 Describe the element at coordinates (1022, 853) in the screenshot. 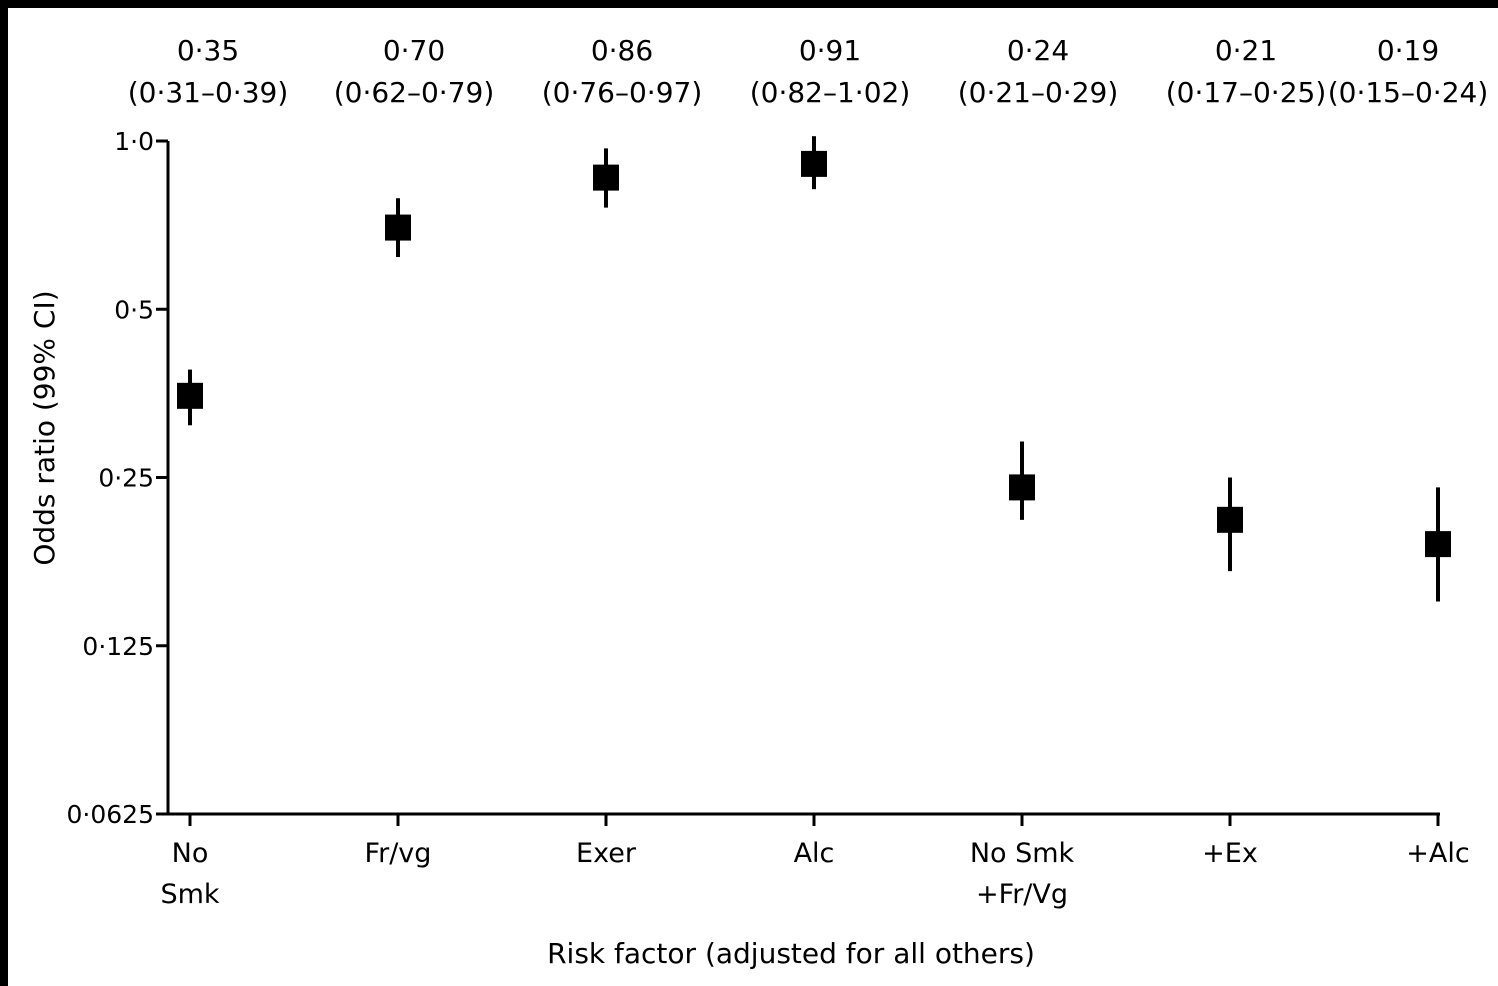

I see `x-tick-label: No Smk` at that location.